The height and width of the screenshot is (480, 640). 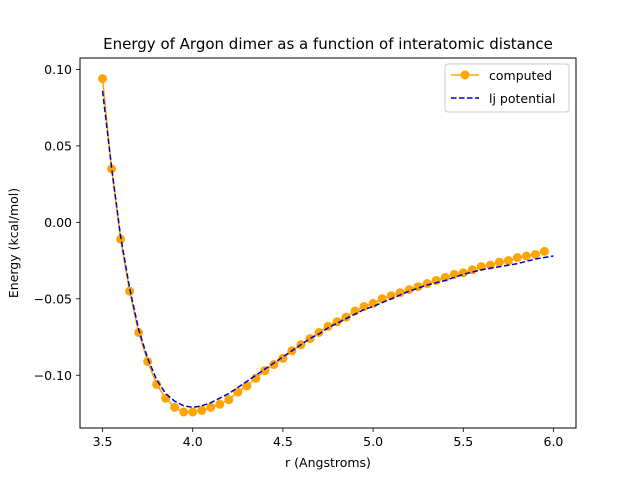 What do you see at coordinates (465, 75) in the screenshot?
I see `legend-computed-marker` at bounding box center [465, 75].